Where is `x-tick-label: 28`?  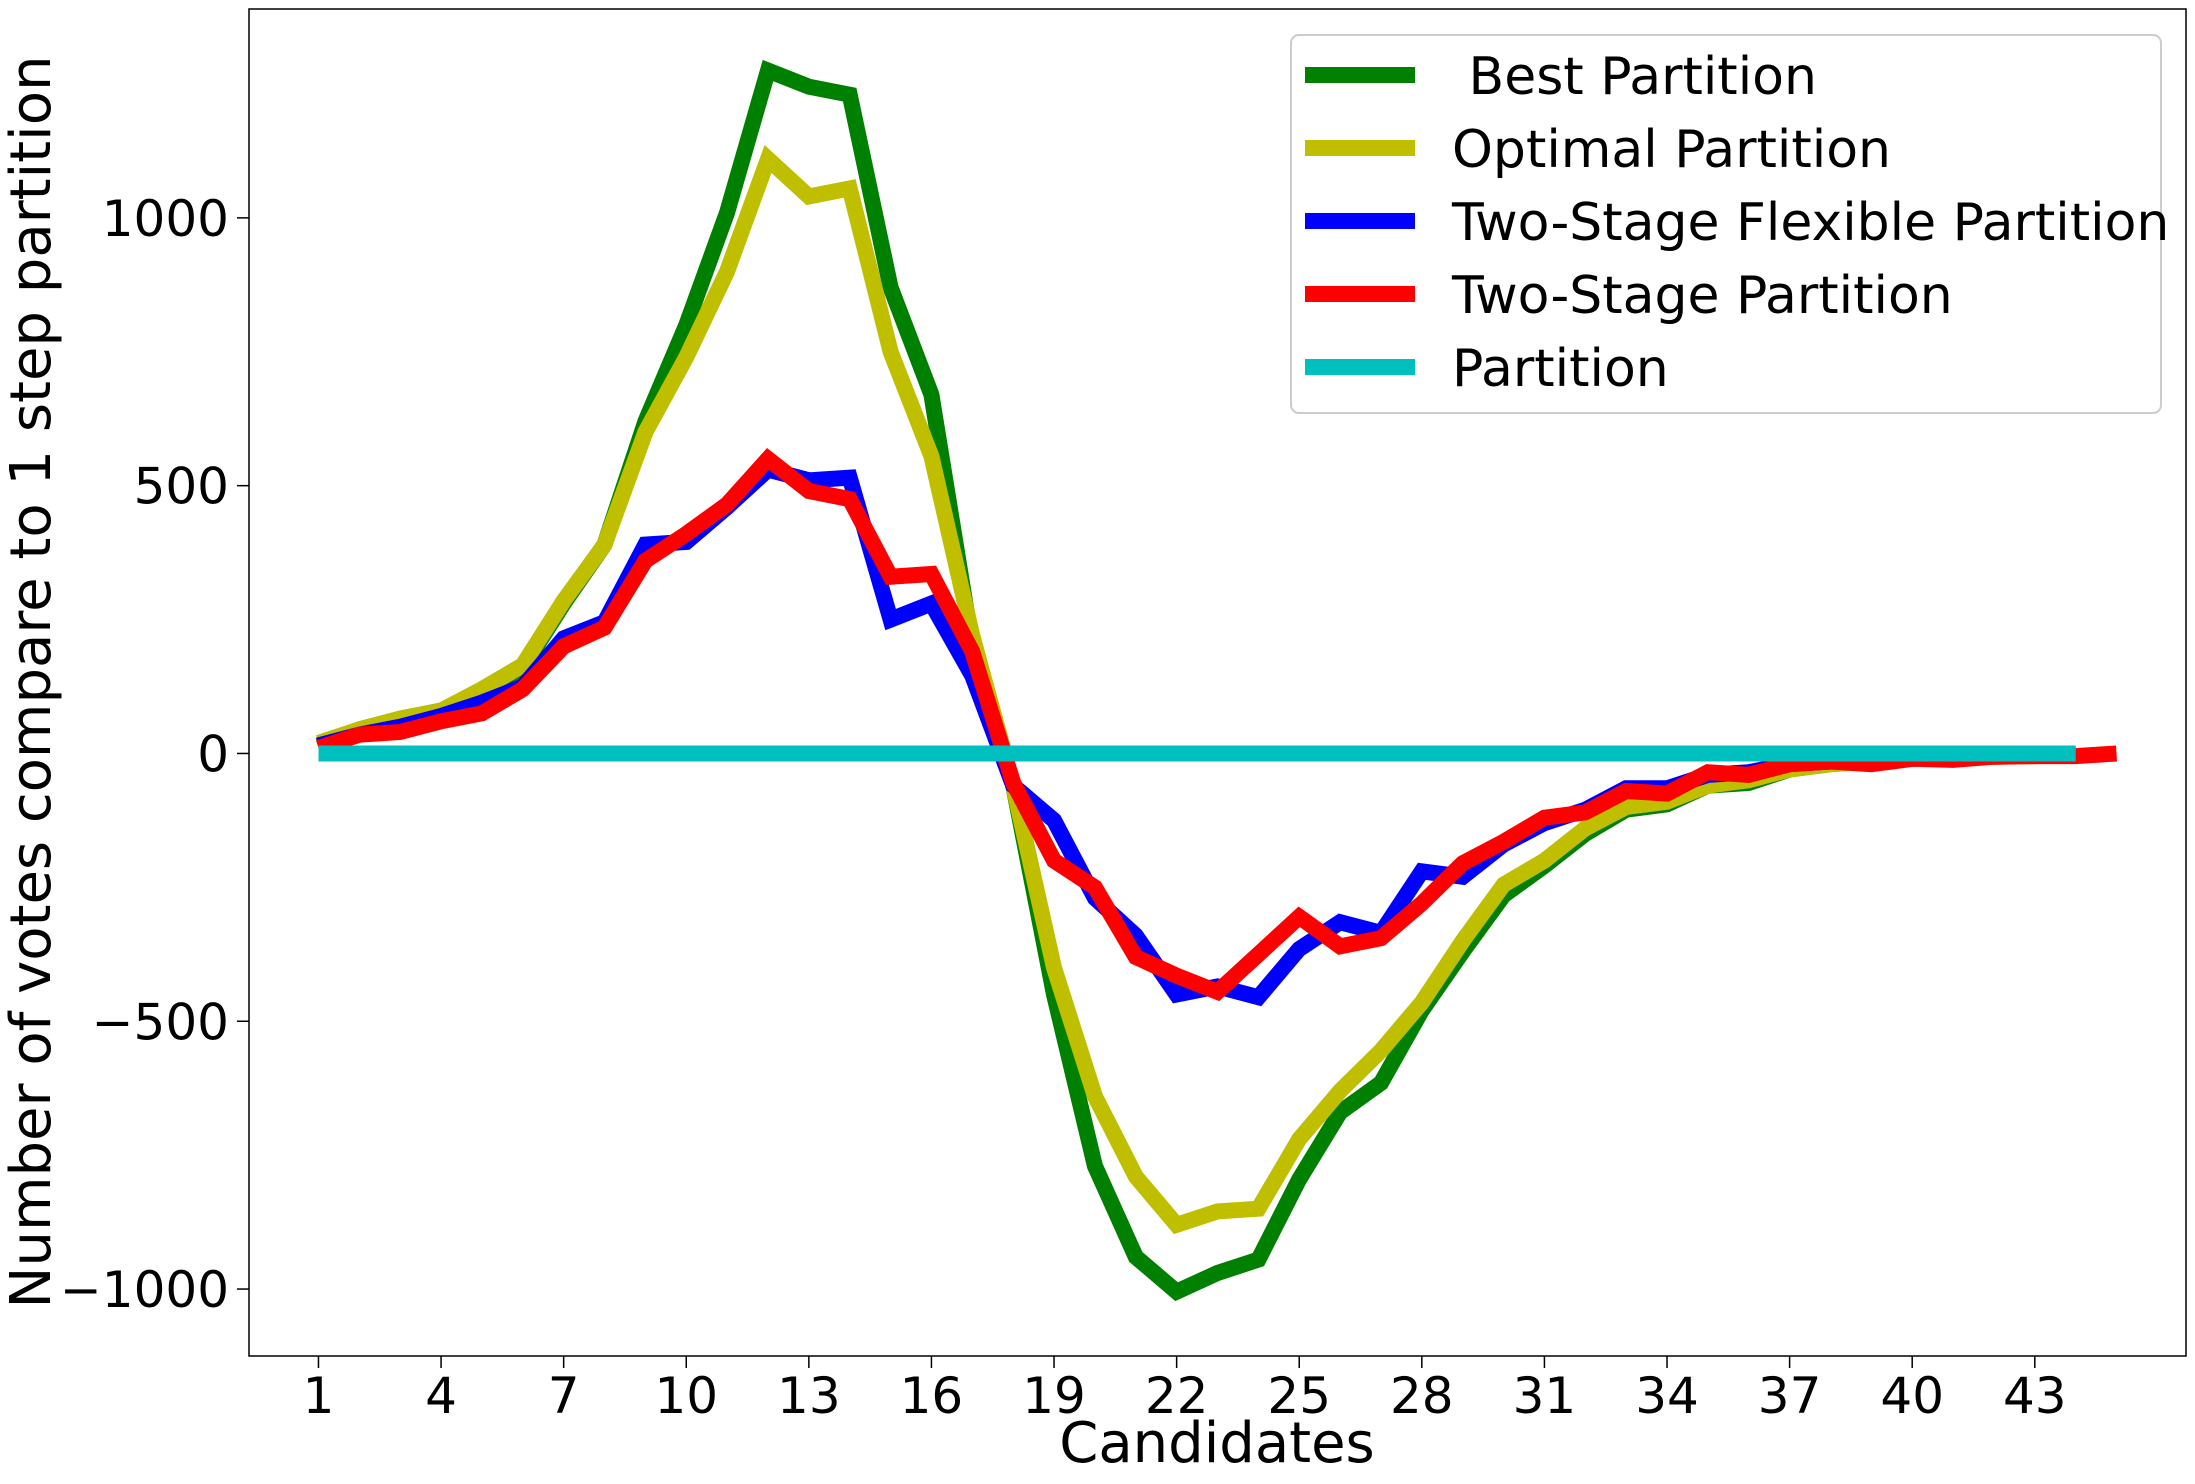 x-tick-label: 28 is located at coordinates (1422, 1396).